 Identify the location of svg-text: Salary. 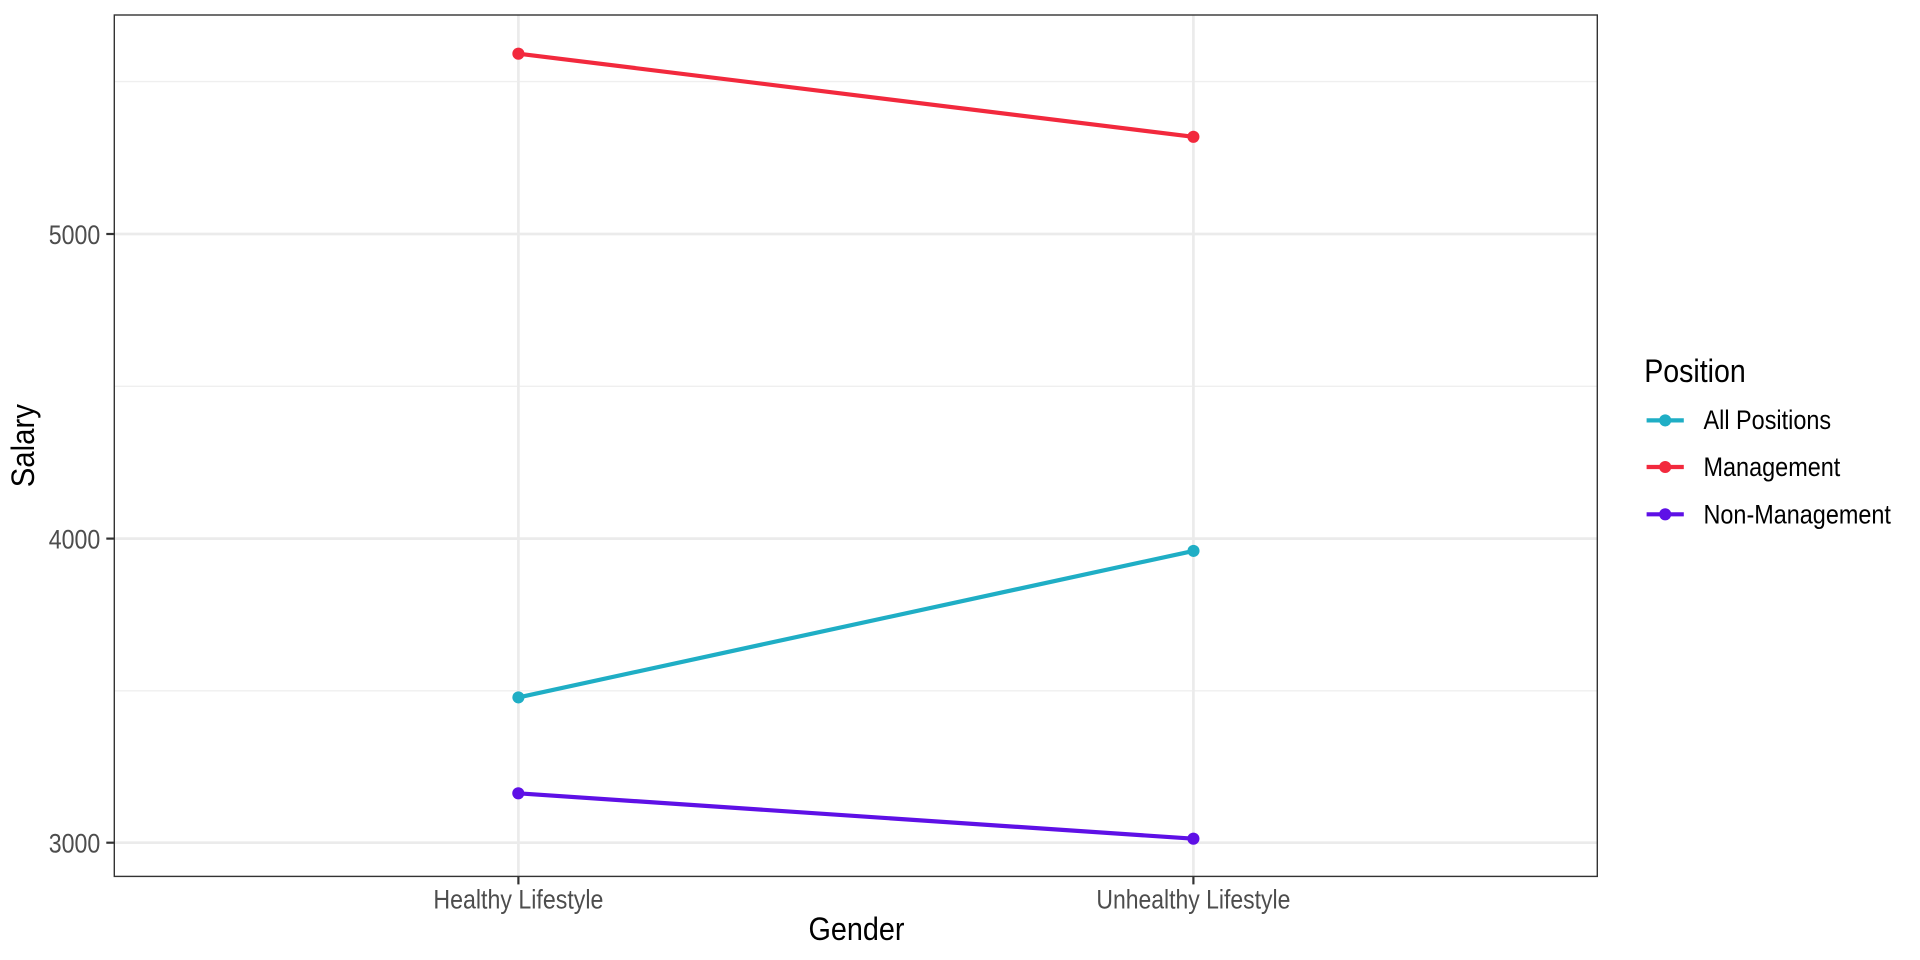
(23, 445).